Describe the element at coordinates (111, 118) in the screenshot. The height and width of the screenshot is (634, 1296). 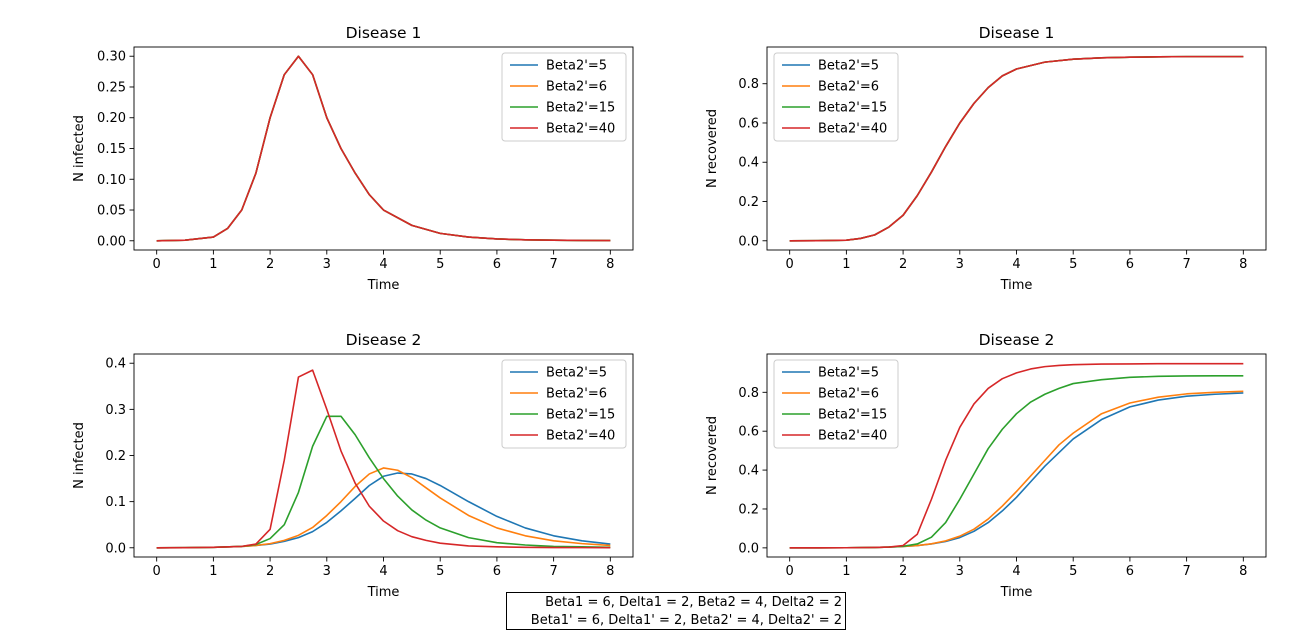
I see `y-tick-label: 0.20` at that location.